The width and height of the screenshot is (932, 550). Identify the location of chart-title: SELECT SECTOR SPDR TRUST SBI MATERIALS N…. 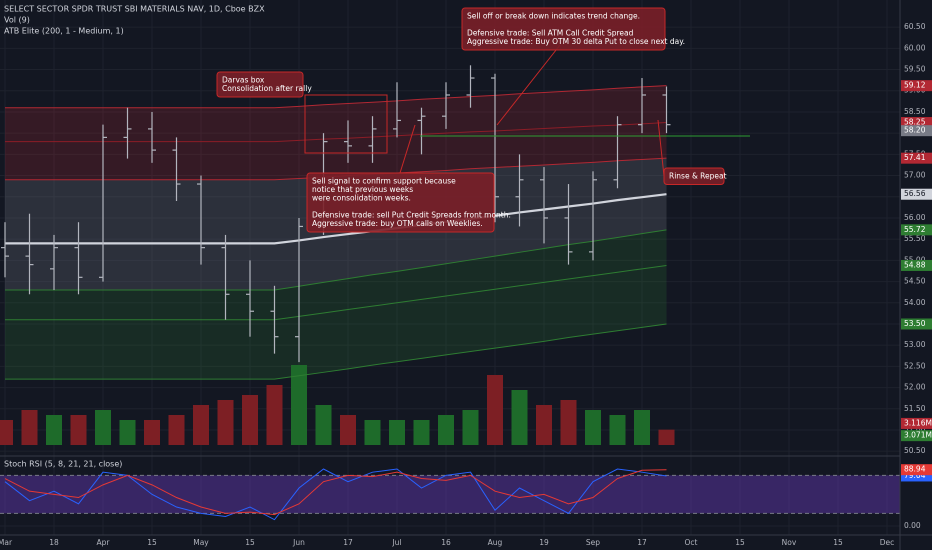
(134, 9).